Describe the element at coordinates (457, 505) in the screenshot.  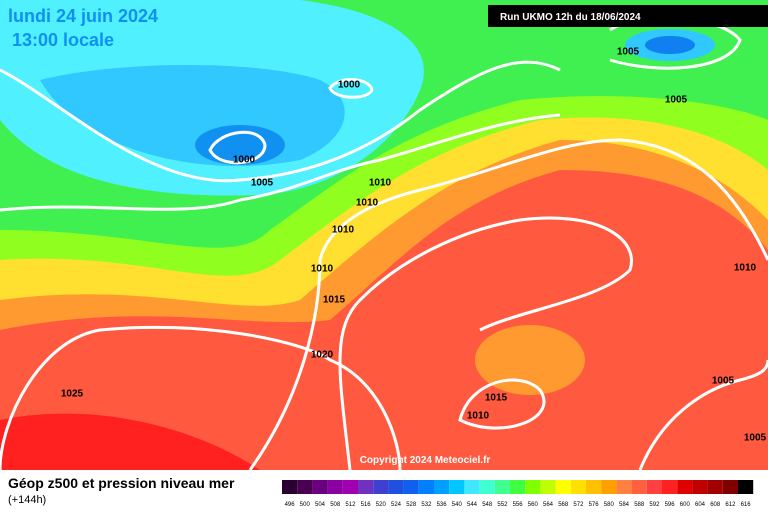
I see `scale-label: 540` at that location.